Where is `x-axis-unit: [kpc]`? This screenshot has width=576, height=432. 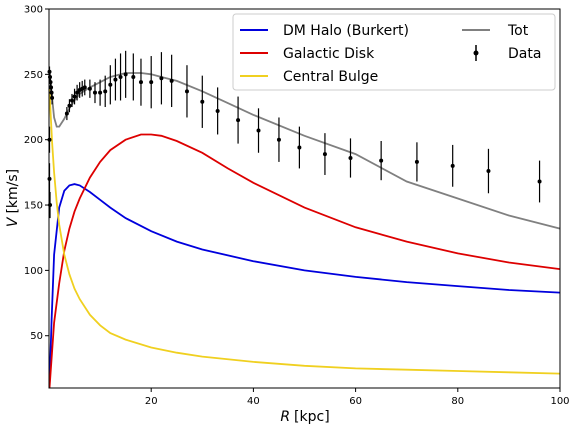
x-axis-unit: [kpc] is located at coordinates (312, 417).